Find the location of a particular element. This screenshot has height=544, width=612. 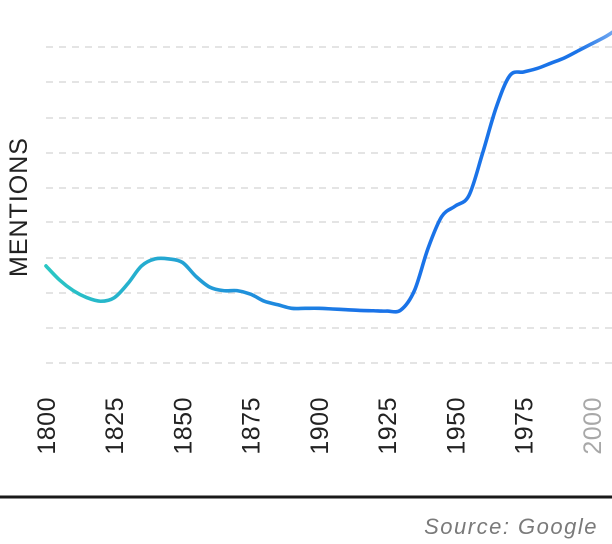

x-tick-label: 1850 is located at coordinates (183, 426).